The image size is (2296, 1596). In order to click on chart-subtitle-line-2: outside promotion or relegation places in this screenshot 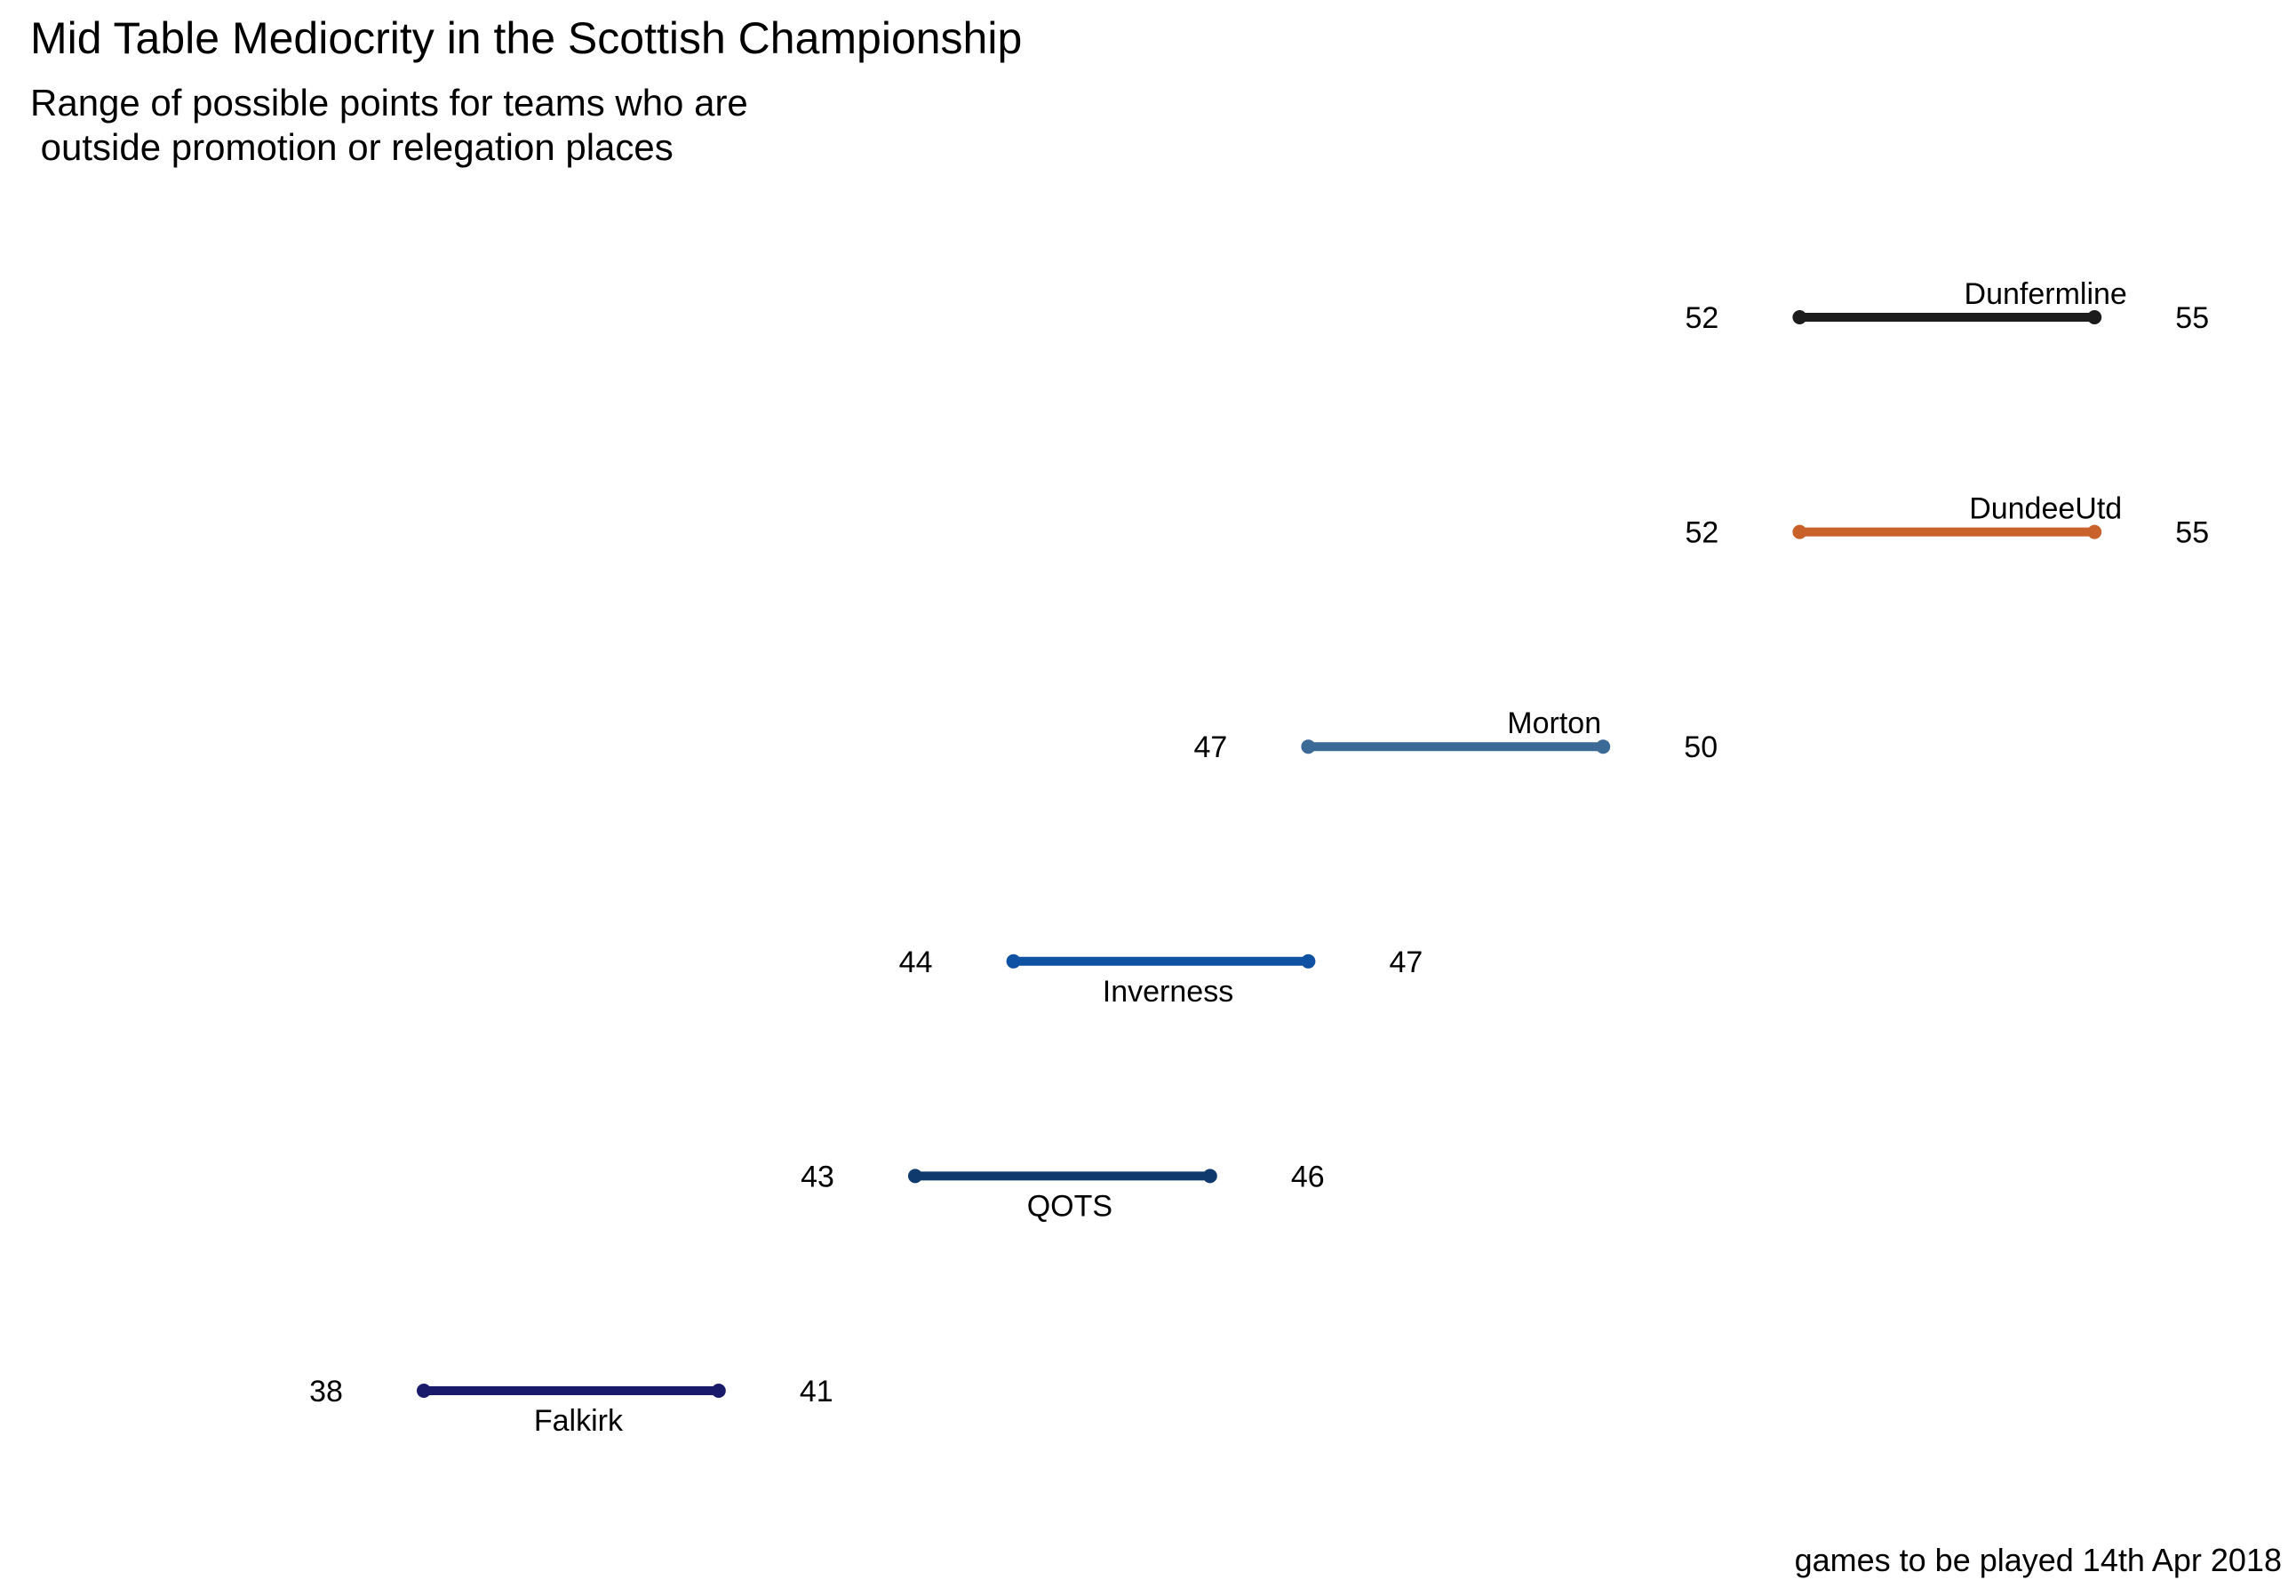, I will do `click(352, 147)`.